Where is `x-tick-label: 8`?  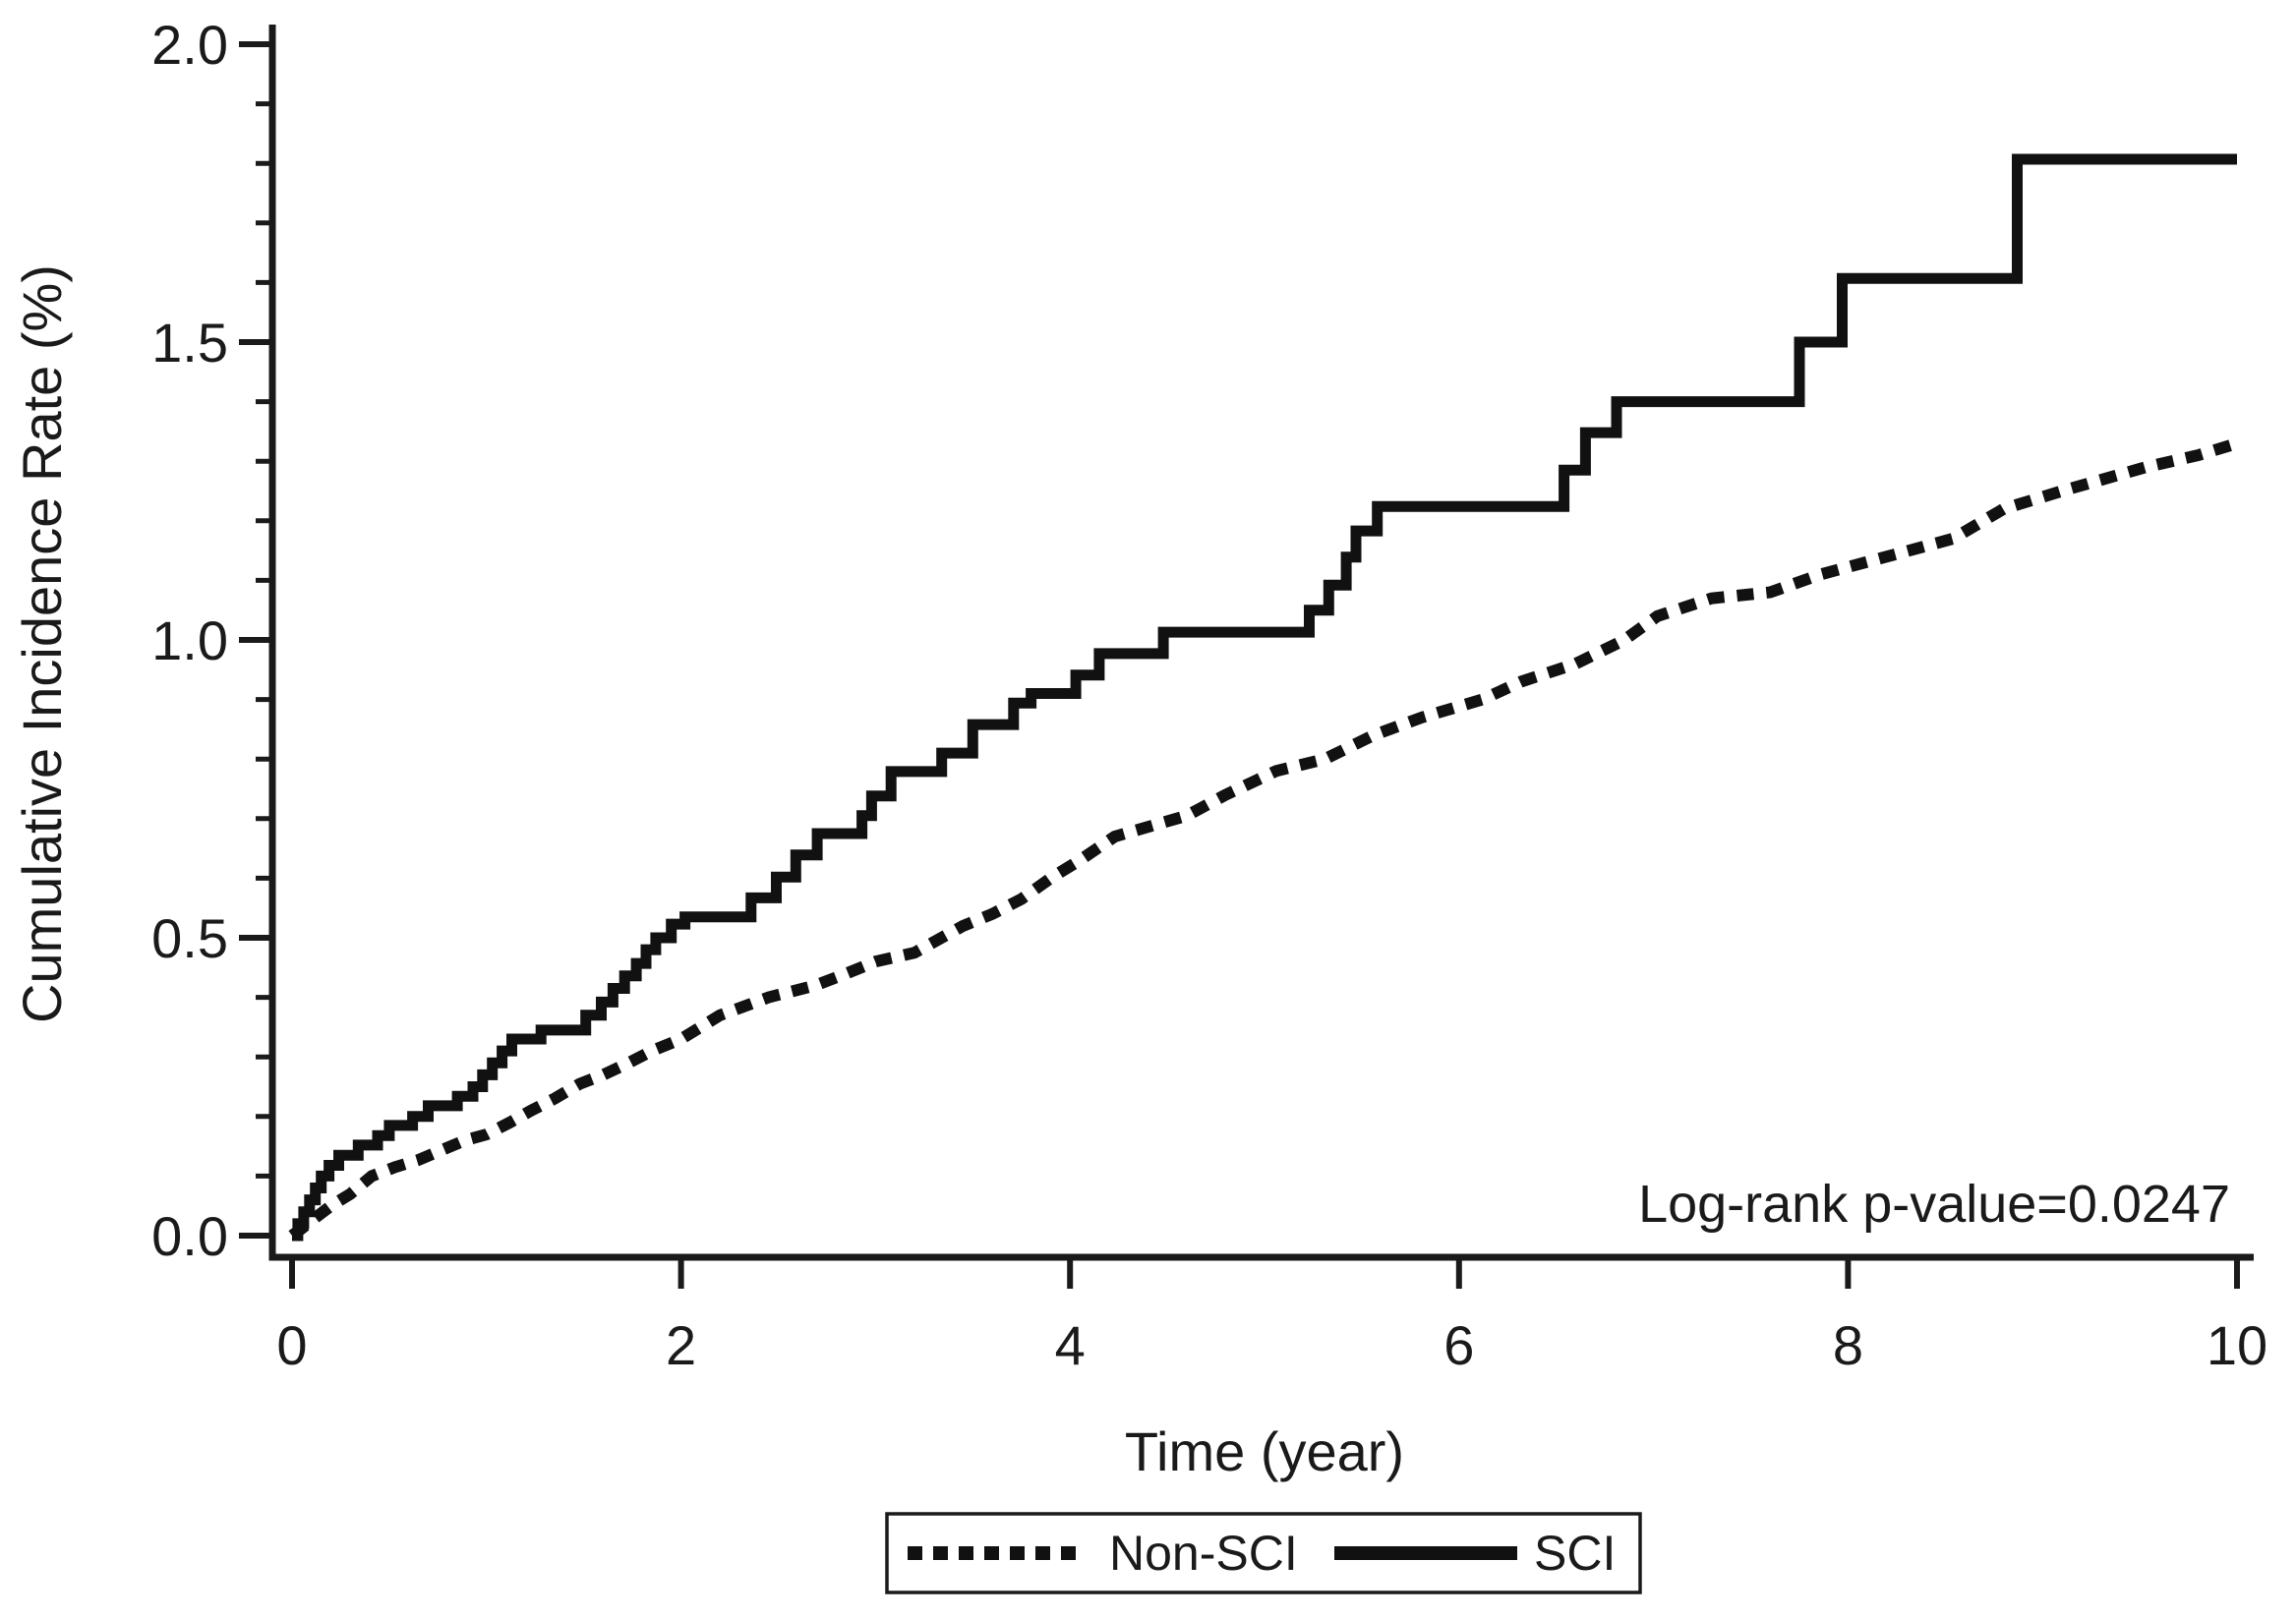
x-tick-label: 8 is located at coordinates (1848, 1345).